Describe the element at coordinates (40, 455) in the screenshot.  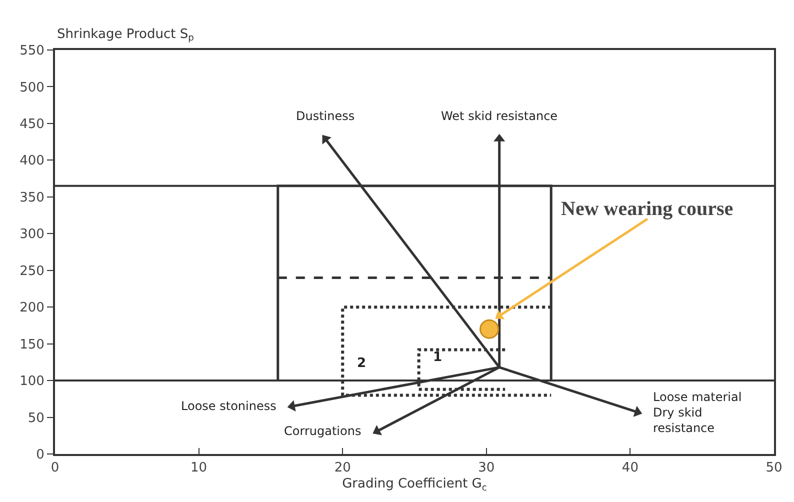
I see `y-tick-label: 0` at that location.